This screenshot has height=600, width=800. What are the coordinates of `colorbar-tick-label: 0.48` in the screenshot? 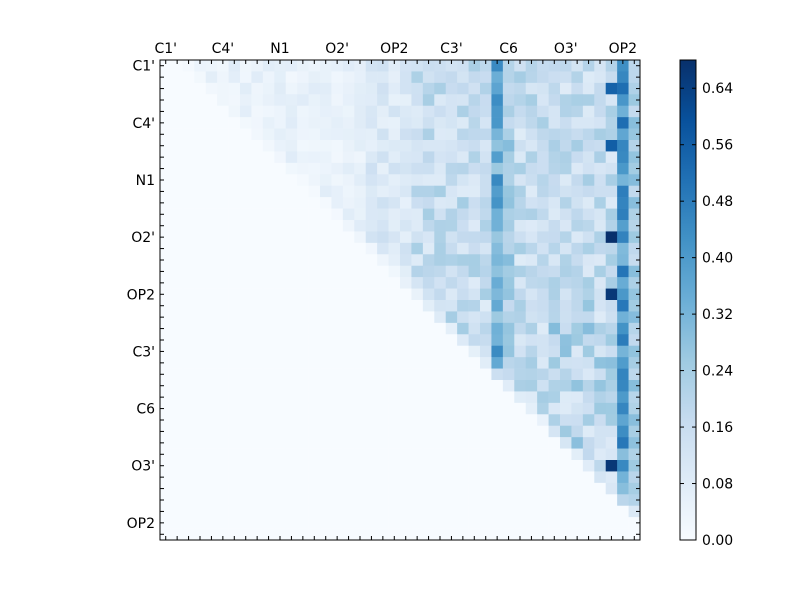 It's located at (717, 202).